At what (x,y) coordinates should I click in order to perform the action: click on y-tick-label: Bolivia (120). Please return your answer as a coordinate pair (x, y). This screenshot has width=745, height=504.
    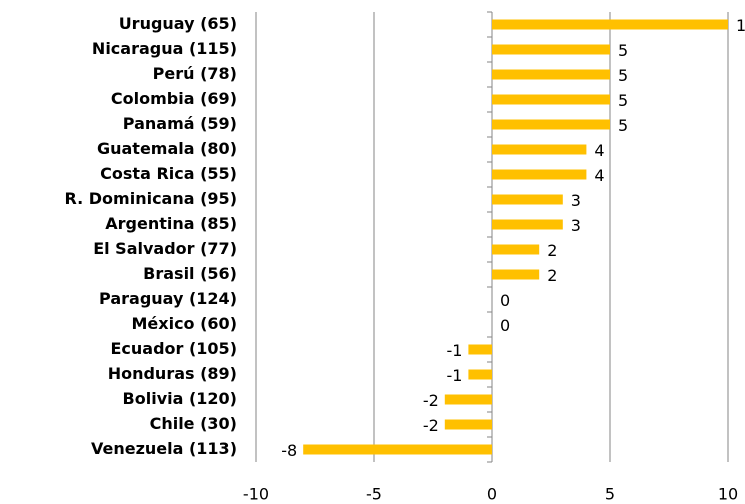
    Looking at the image, I should click on (180, 398).